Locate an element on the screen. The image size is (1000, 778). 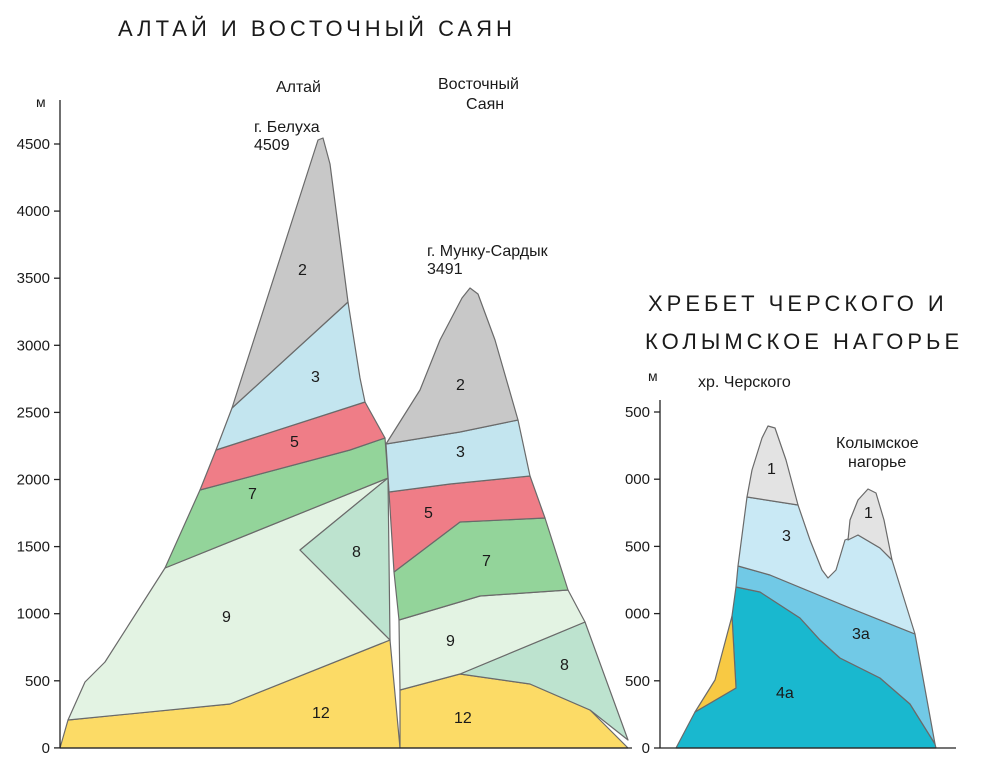
altai-zone-8-label: 8 is located at coordinates (356, 552).